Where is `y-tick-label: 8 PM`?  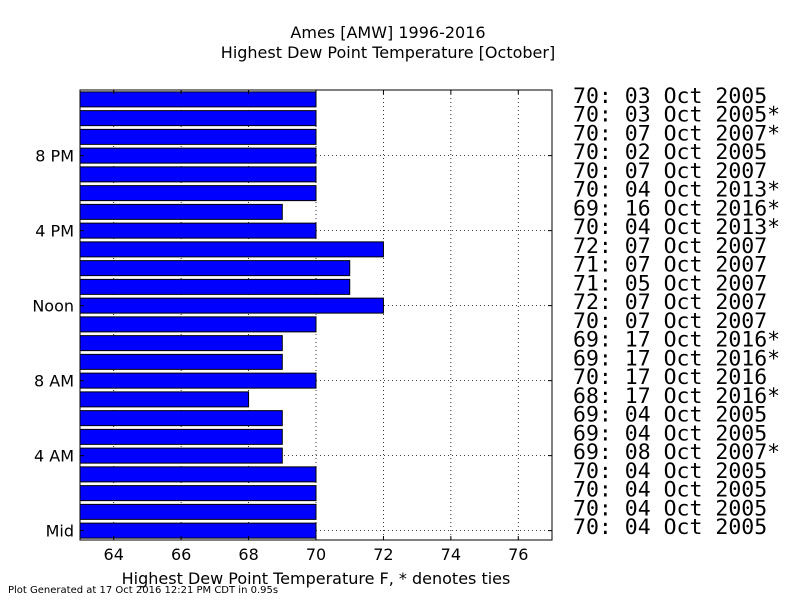
y-tick-label: 8 PM is located at coordinates (54, 156).